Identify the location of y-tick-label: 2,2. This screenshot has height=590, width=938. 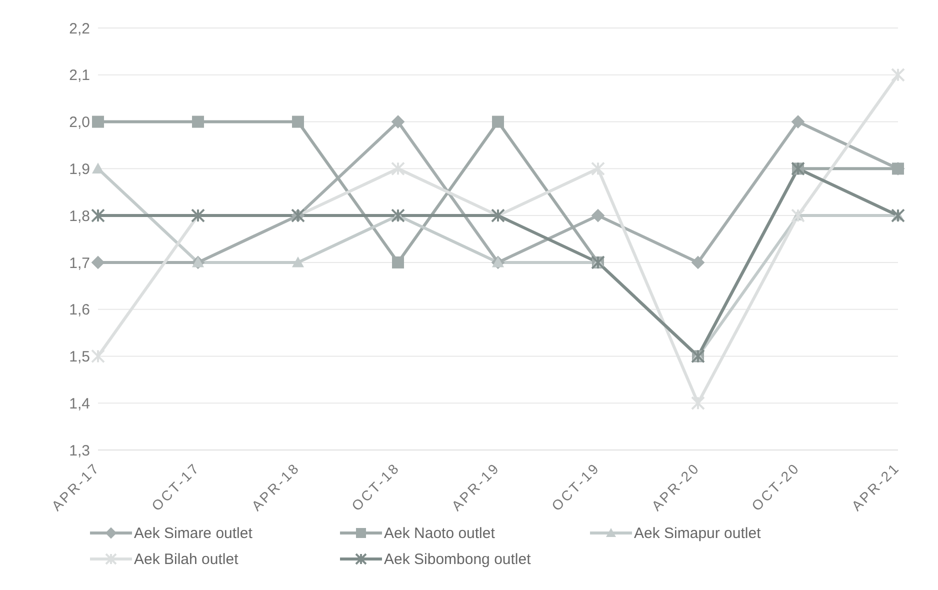
(79, 29).